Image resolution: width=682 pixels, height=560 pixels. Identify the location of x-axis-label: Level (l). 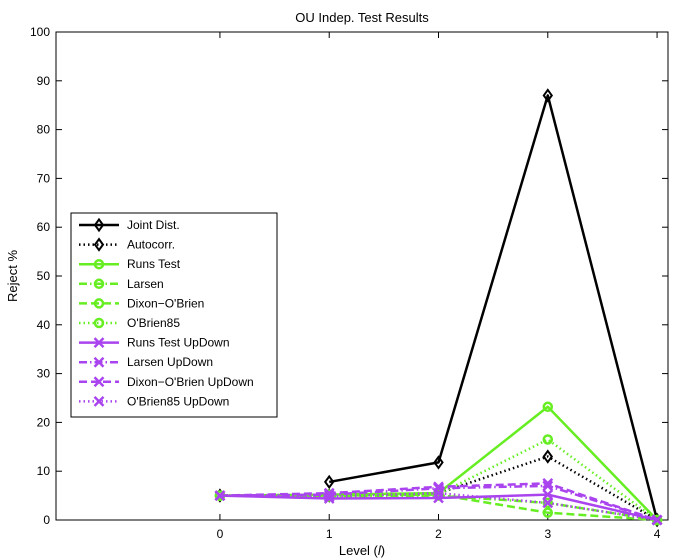
(362, 550).